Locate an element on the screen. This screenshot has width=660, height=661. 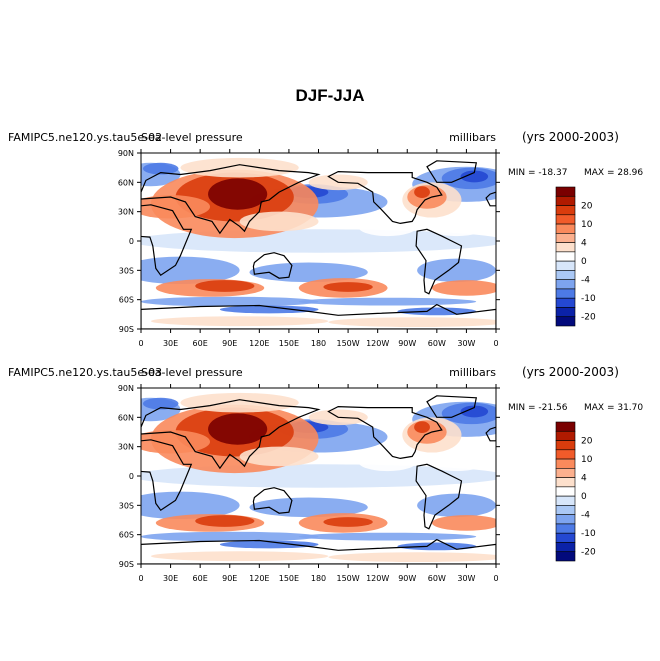
max-label: MAX = 28.96 is located at coordinates (613, 173).